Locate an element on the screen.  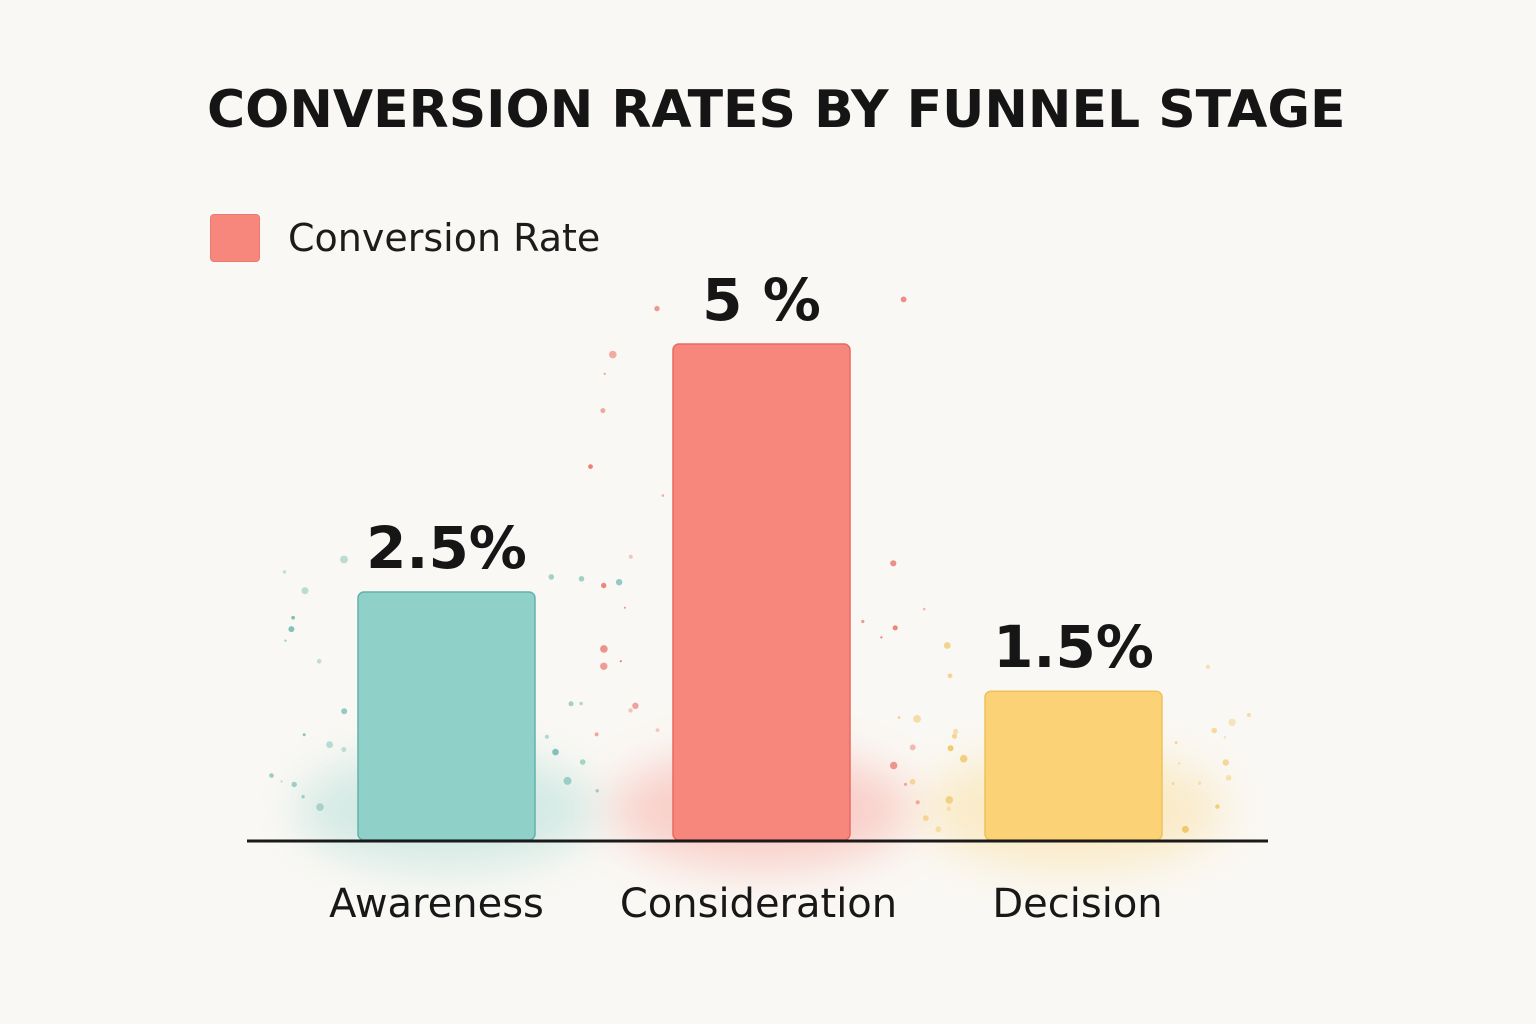
bar-consideration is located at coordinates (761, 592).